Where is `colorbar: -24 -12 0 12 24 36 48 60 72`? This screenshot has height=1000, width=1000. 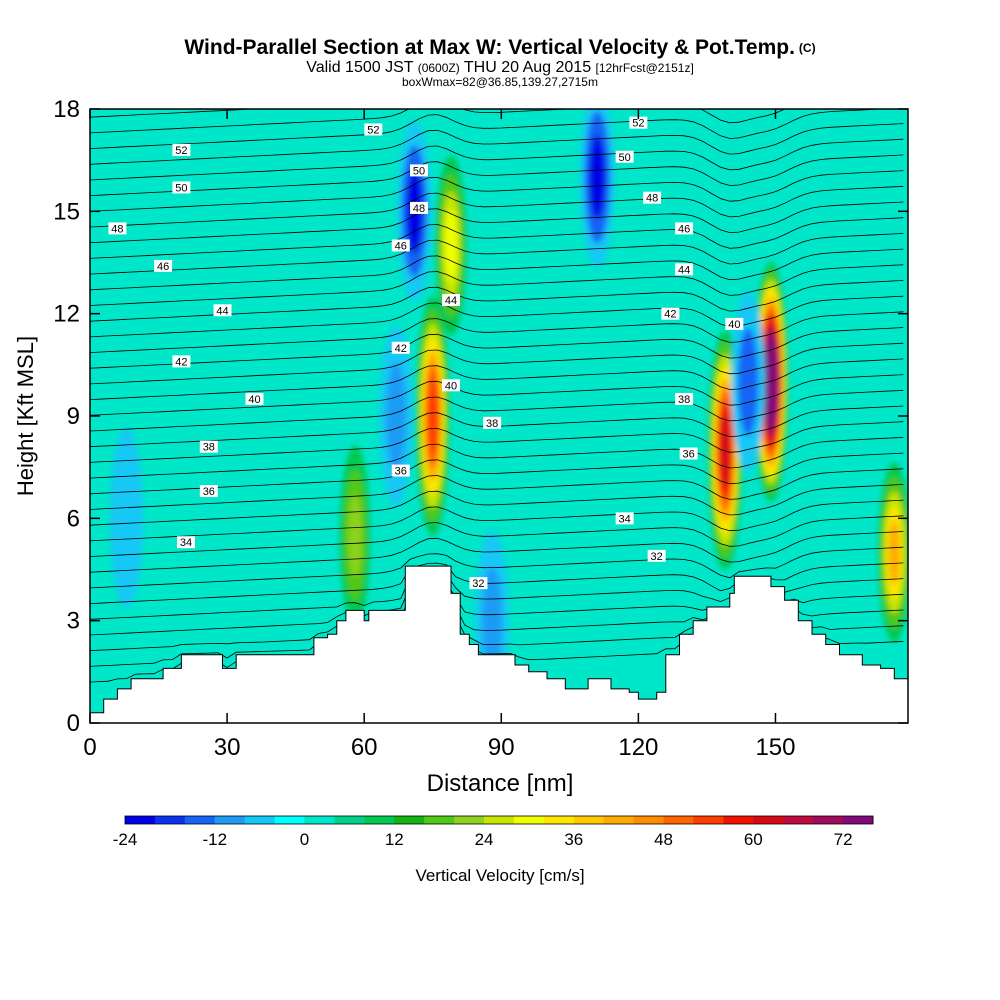 colorbar: -24 -12 0 12 24 36 48 60 72 is located at coordinates (493, 832).